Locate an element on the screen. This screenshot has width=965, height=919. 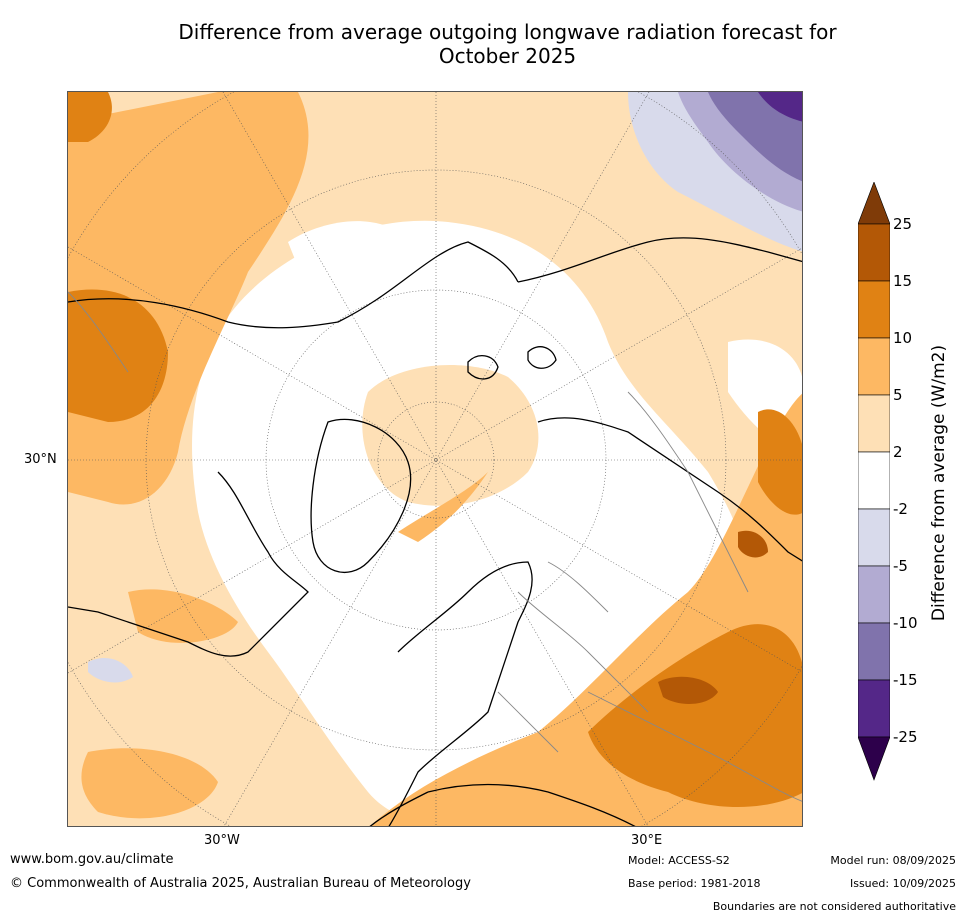
colorbar-tick: -5 is located at coordinates (900, 566).